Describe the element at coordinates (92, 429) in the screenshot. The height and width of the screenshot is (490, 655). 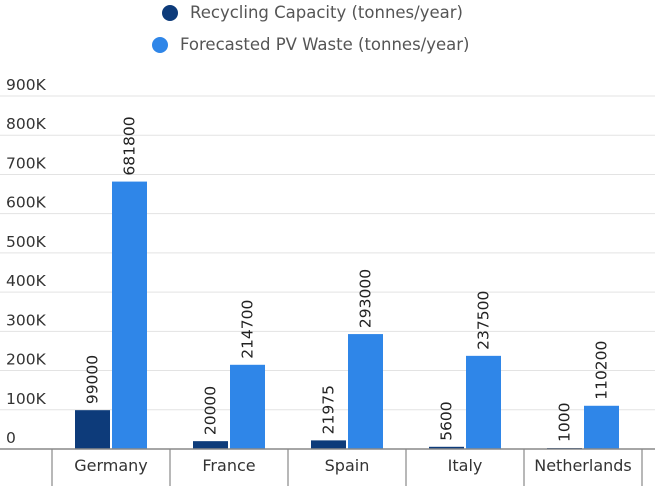
I see `bar-germany-recycling-capacity-tonnes-year` at that location.